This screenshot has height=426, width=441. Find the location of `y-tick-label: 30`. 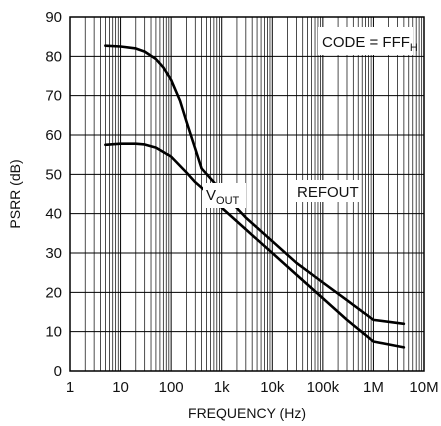

y-tick-label: 30 is located at coordinates (53, 253).